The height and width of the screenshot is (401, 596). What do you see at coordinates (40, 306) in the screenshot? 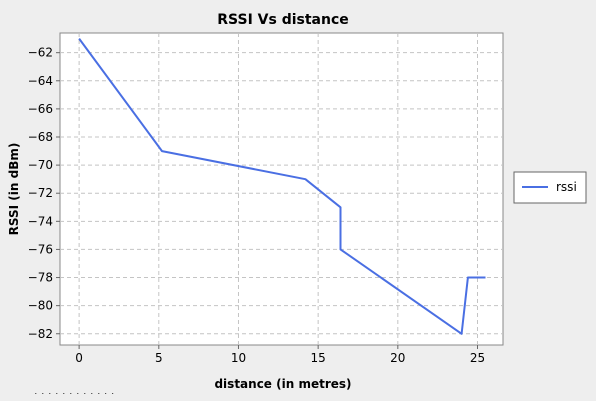
I see `y-tick-label: −80` at bounding box center [40, 306].